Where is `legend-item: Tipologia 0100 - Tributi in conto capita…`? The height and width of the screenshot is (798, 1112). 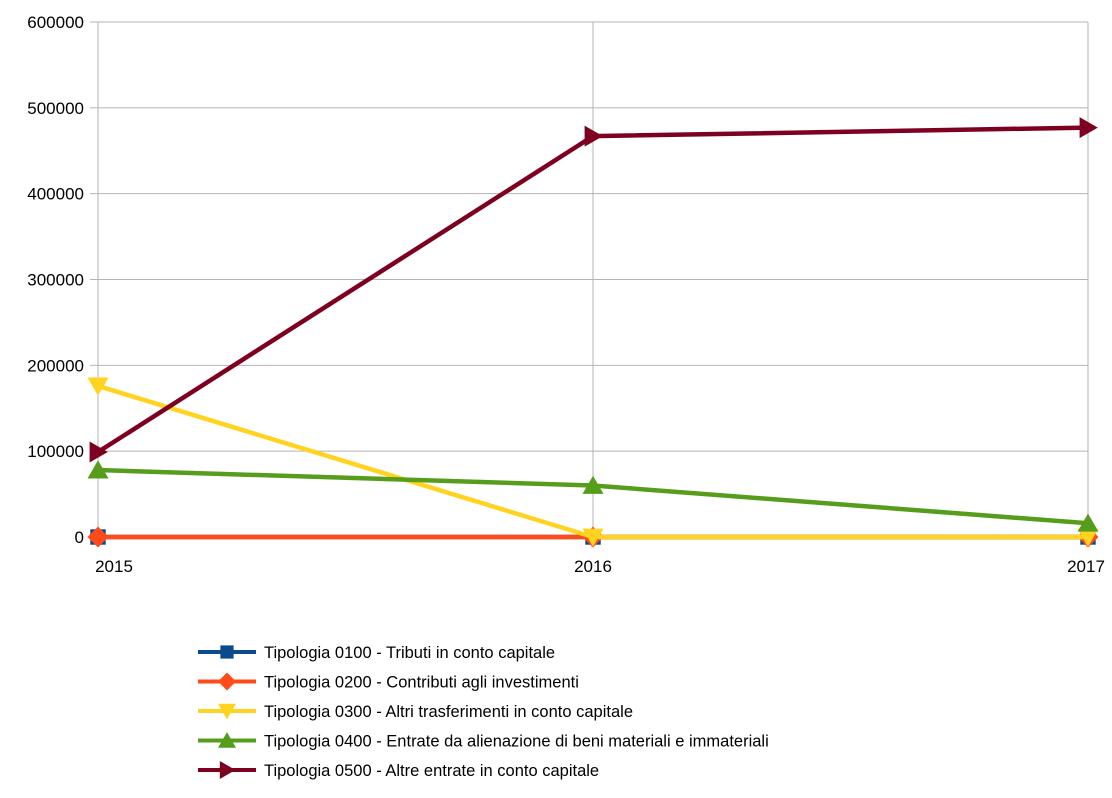 legend-item: Tipologia 0100 - Tributi in conto capita… is located at coordinates (376, 653).